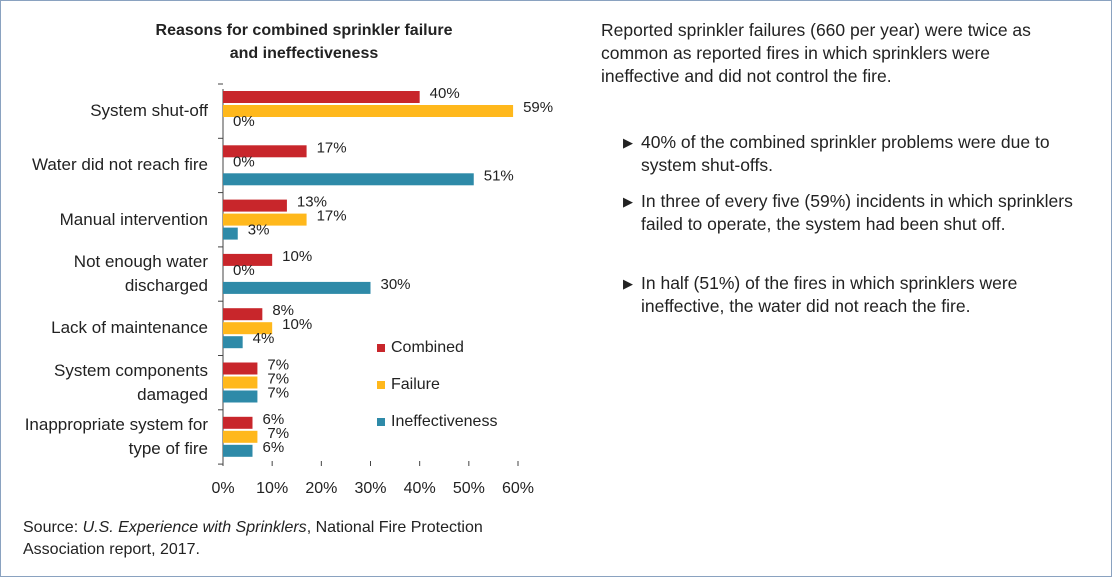  I want to click on category-label: Inappropriate system for type of fire, so click(116, 436).